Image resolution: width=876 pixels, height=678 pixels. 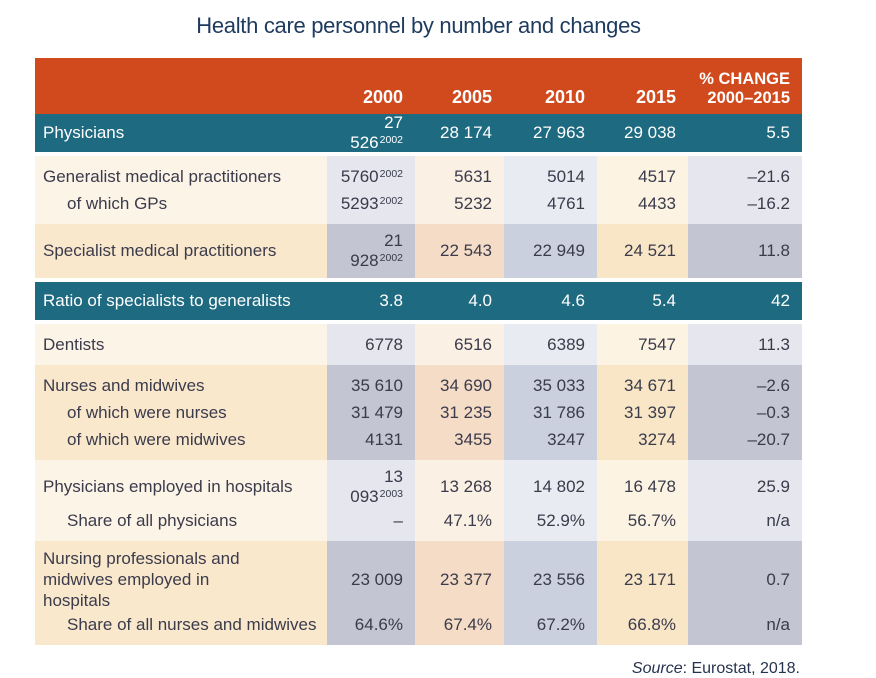 I want to click on source-note: Source: Eurostat, 2018., so click(x=418, y=669).